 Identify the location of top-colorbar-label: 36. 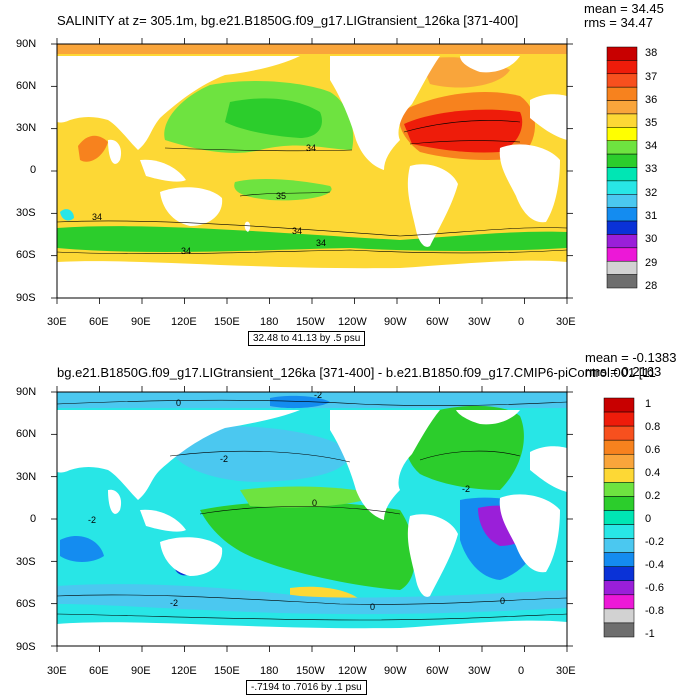
(651, 100).